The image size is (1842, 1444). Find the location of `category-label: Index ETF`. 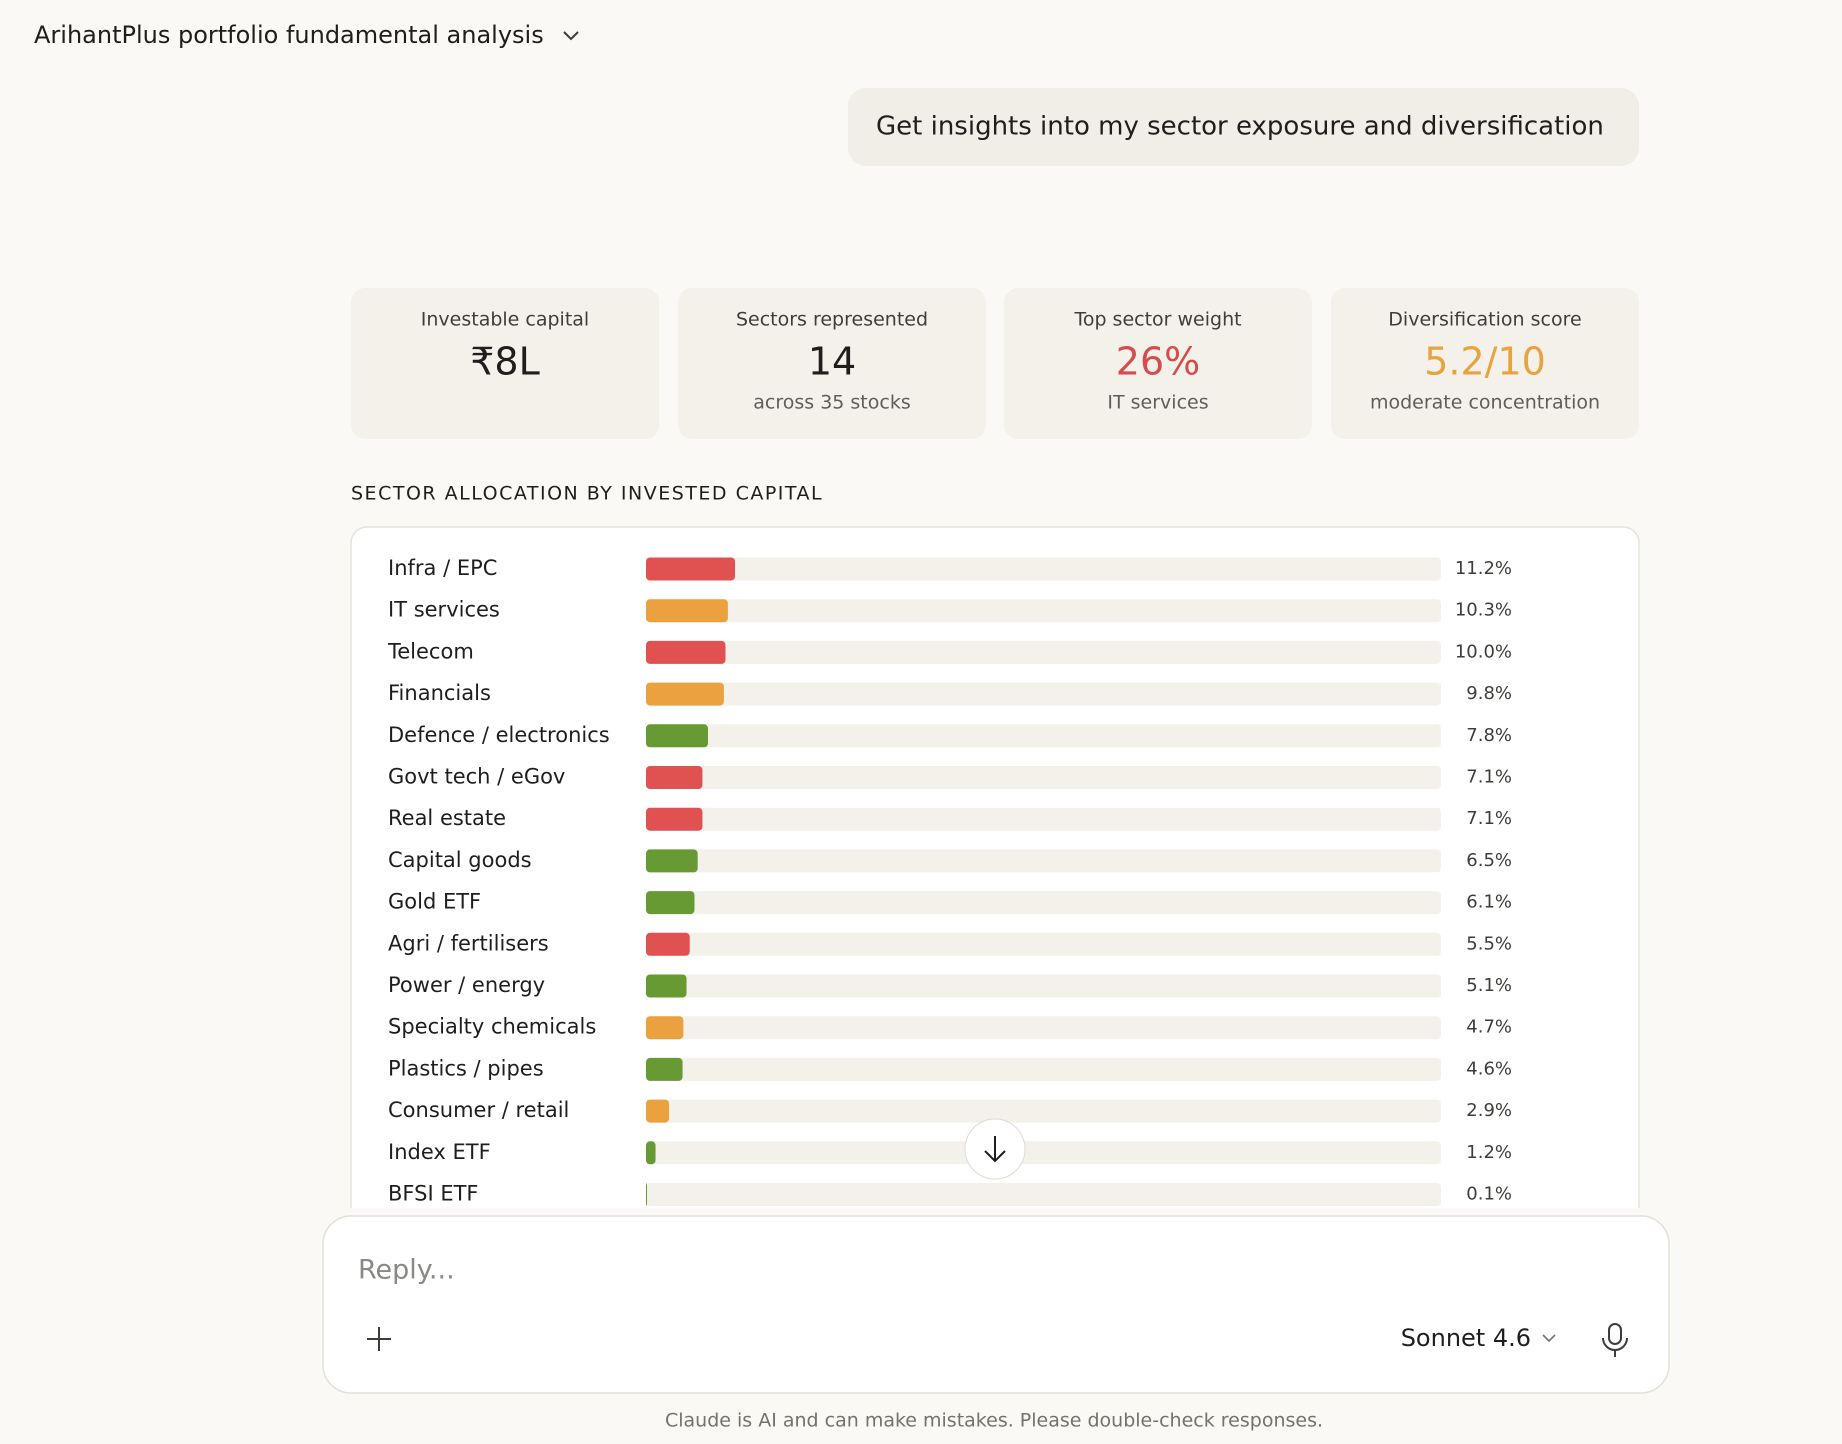

category-label: Index ETF is located at coordinates (439, 1152).